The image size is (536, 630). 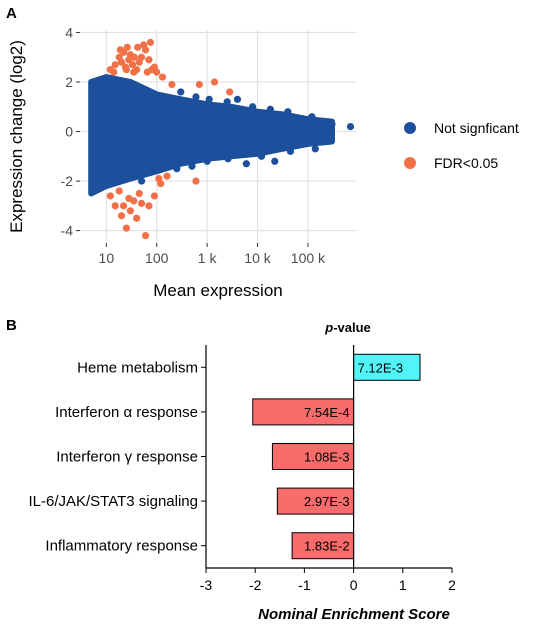 What do you see at coordinates (208, 258) in the screenshot?
I see `x-tick-label-a-2: 1 k` at bounding box center [208, 258].